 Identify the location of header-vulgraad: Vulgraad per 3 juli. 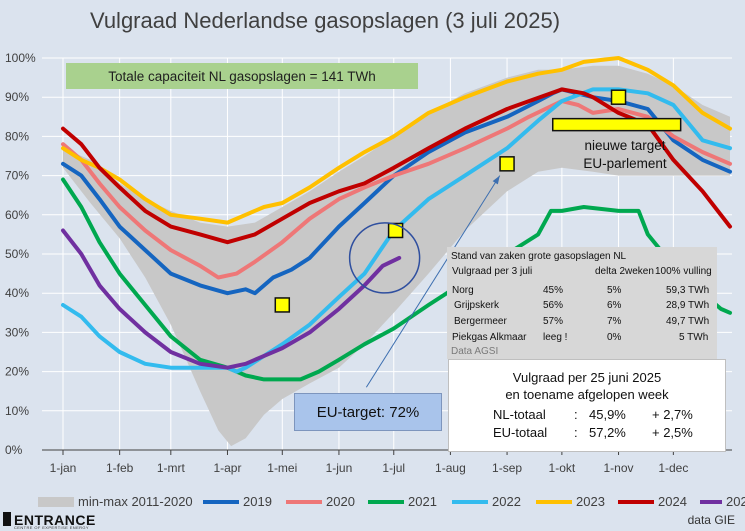
(492, 271).